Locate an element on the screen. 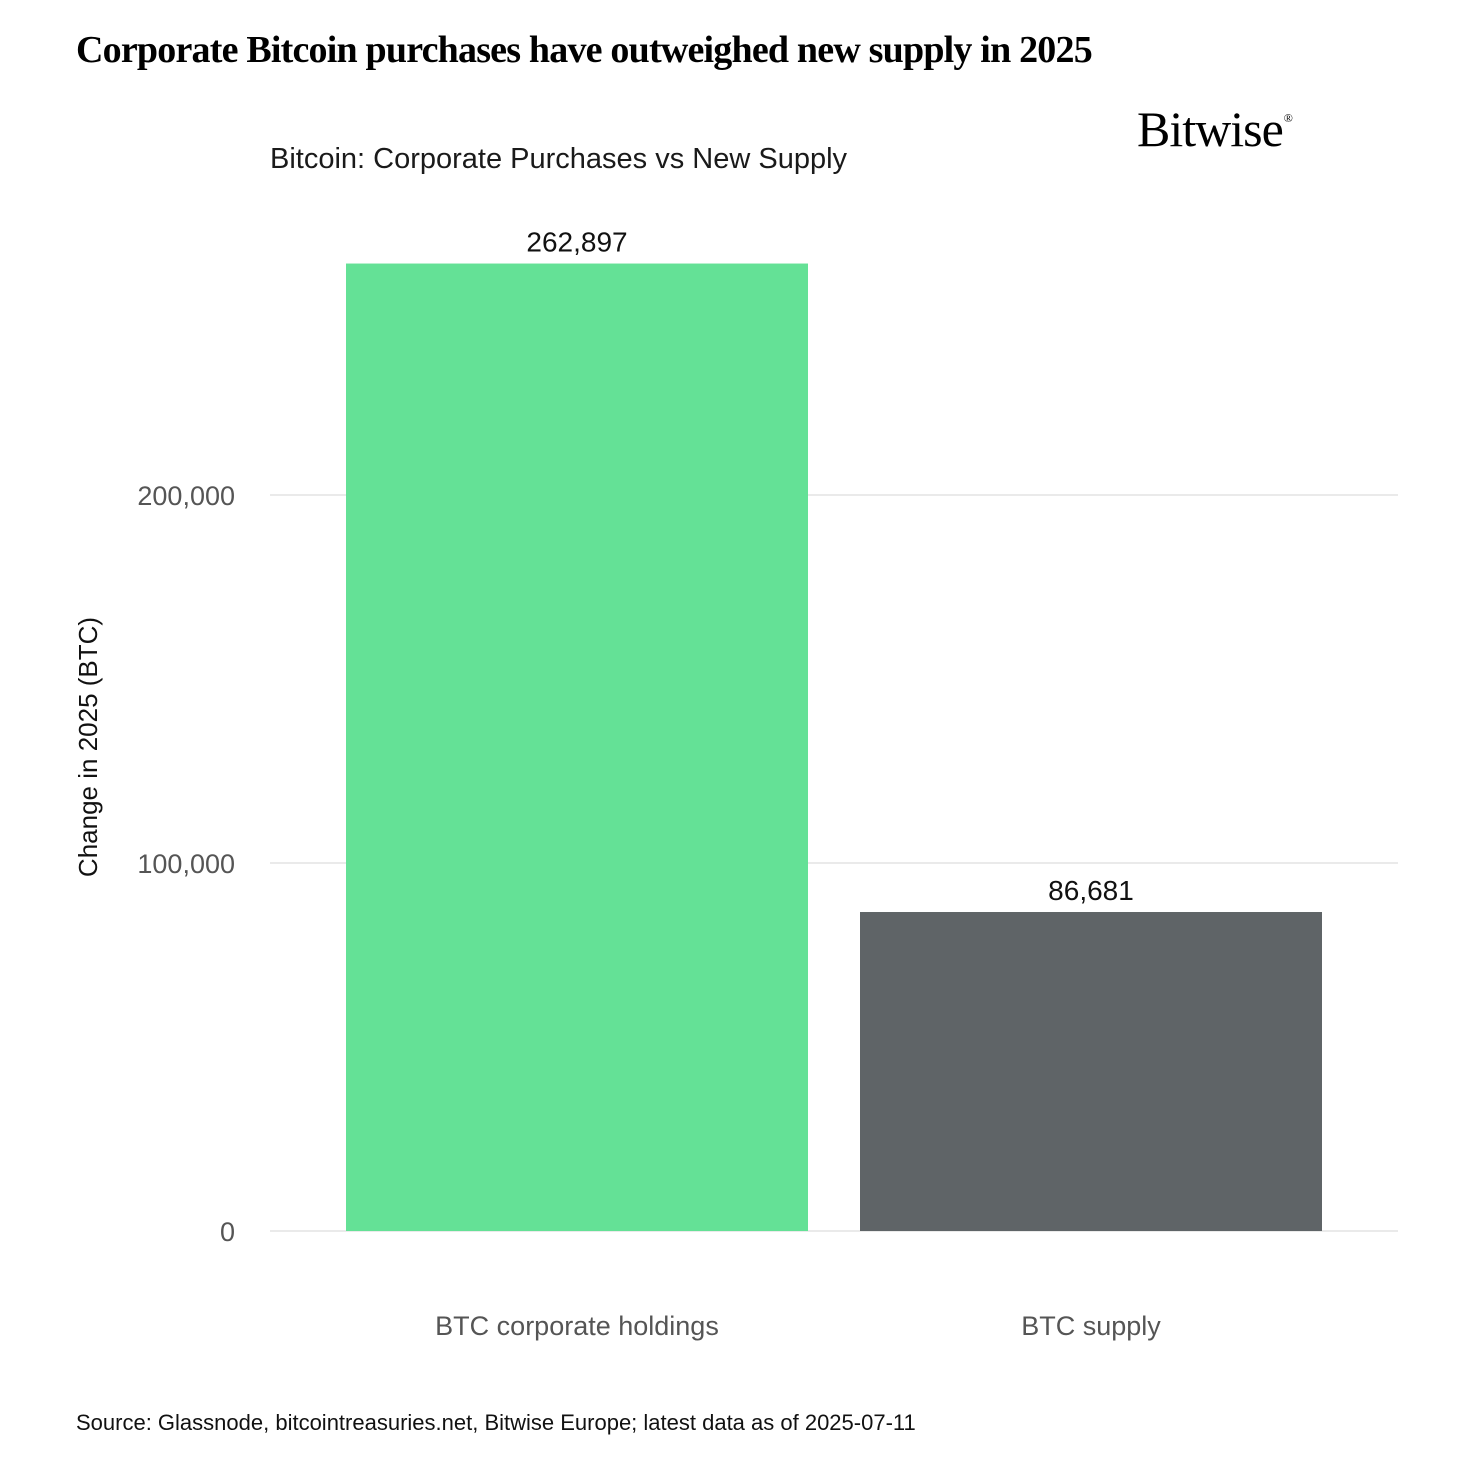  bar-value-label: 262,897 is located at coordinates (576, 242).